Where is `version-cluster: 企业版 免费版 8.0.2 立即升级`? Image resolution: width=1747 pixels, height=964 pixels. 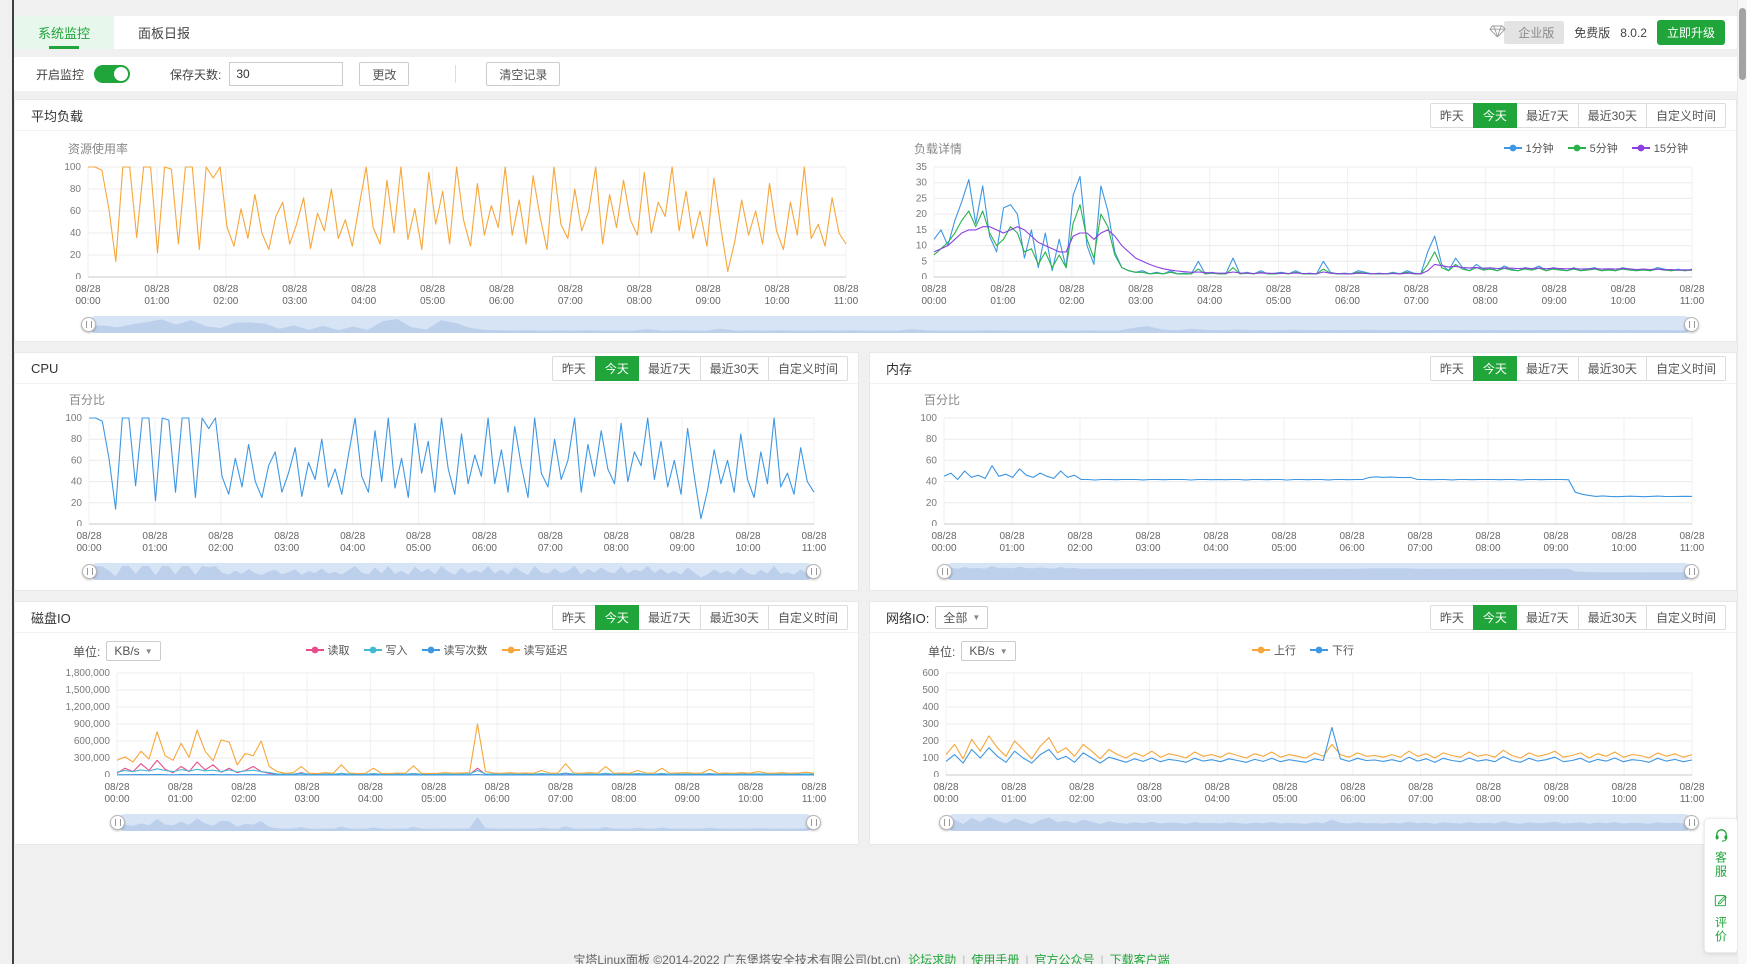
version-cluster: 企业版 免费版 8.0.2 立即升级 is located at coordinates (1613, 32).